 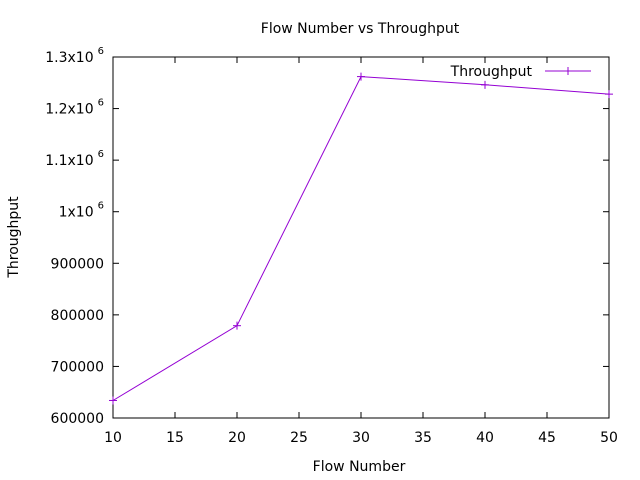 What do you see at coordinates (77, 316) in the screenshot?
I see `y-tick-label: 800000` at bounding box center [77, 316].